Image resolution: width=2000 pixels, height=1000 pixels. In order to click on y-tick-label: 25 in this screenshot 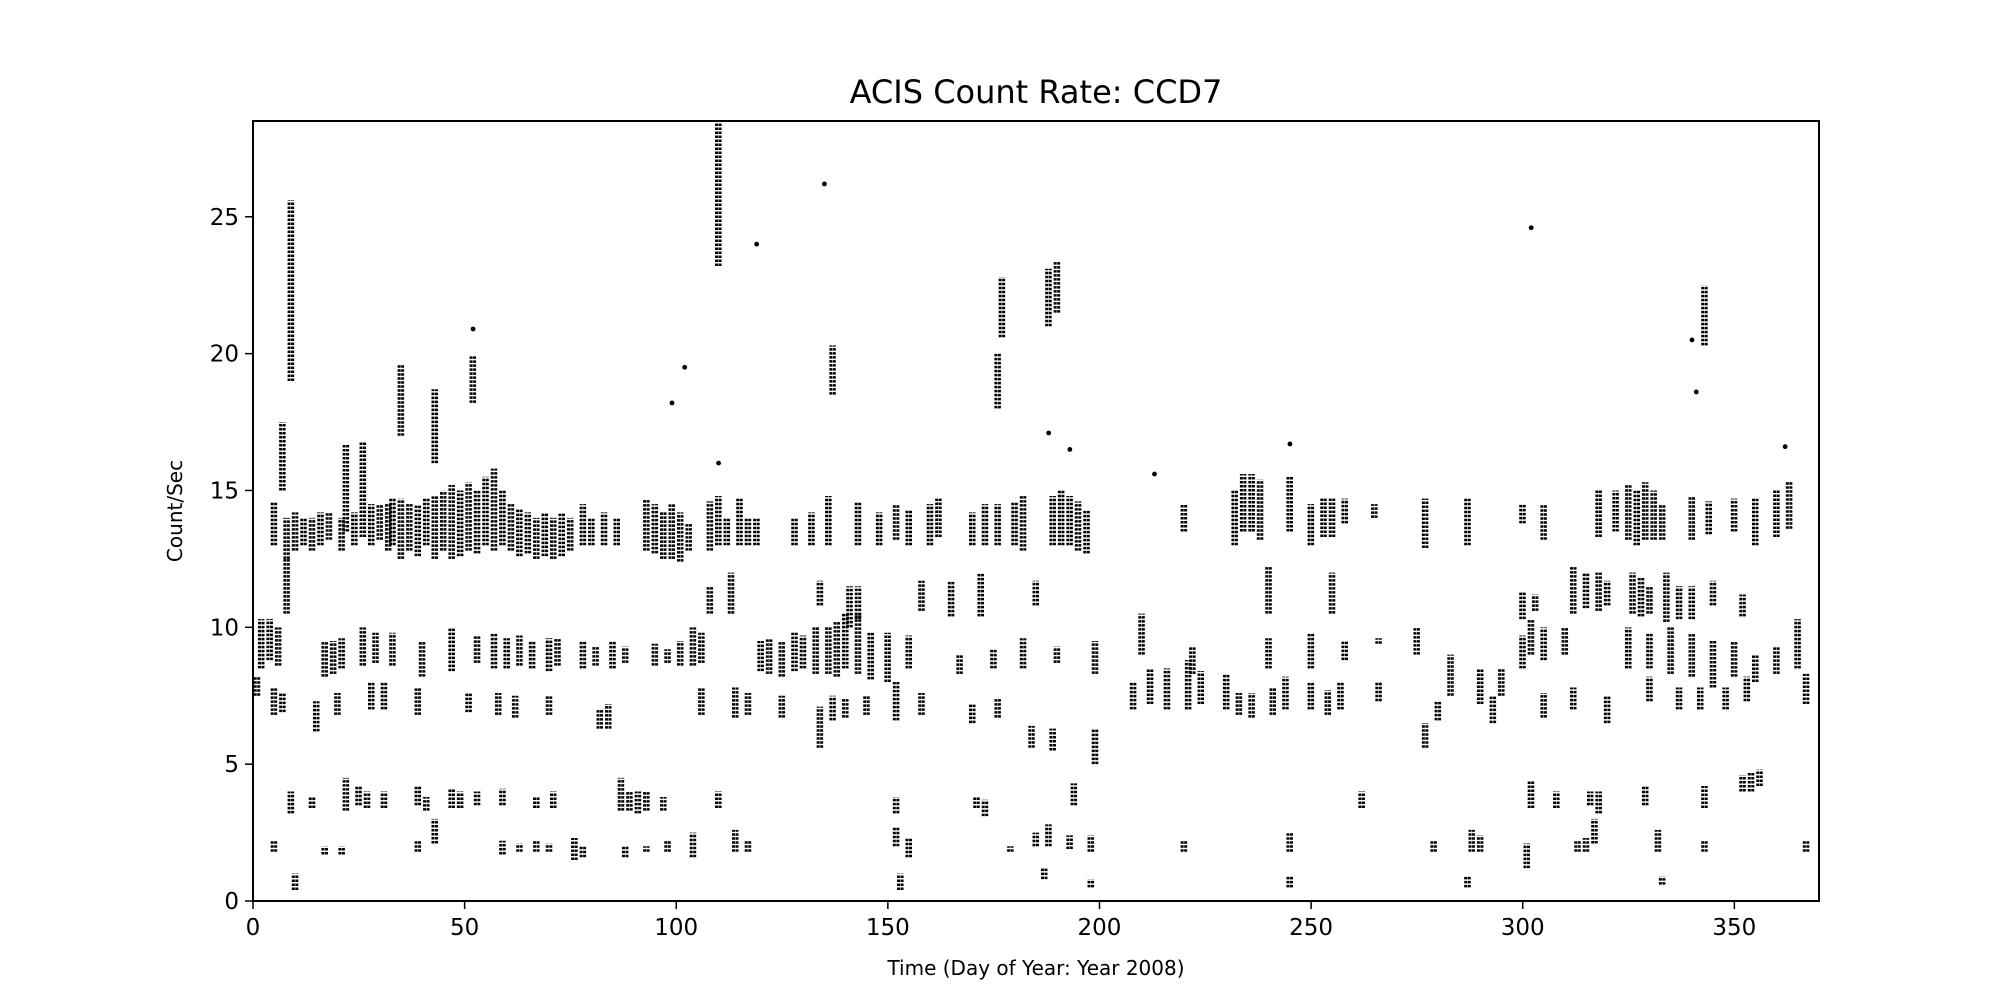, I will do `click(224, 218)`.